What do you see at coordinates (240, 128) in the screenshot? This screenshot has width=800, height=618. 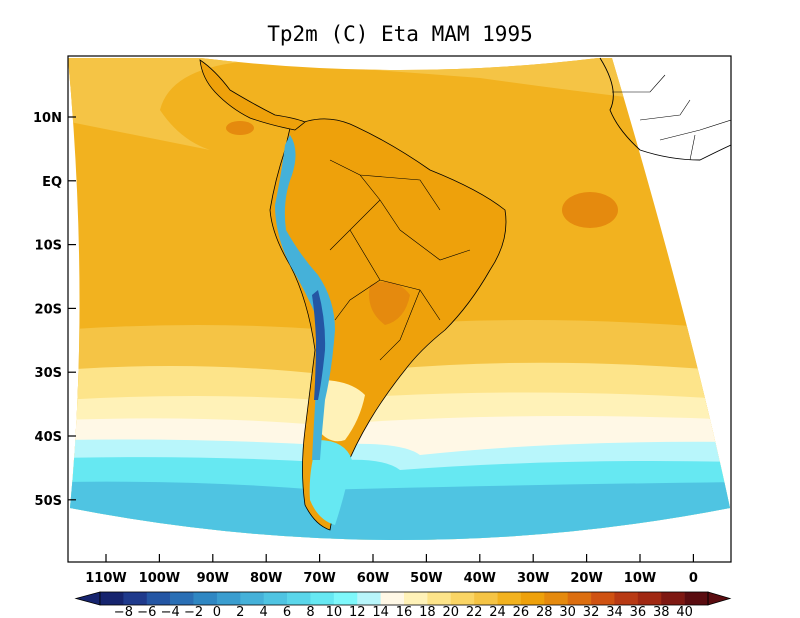 I see `hot-spot-pacific` at bounding box center [240, 128].